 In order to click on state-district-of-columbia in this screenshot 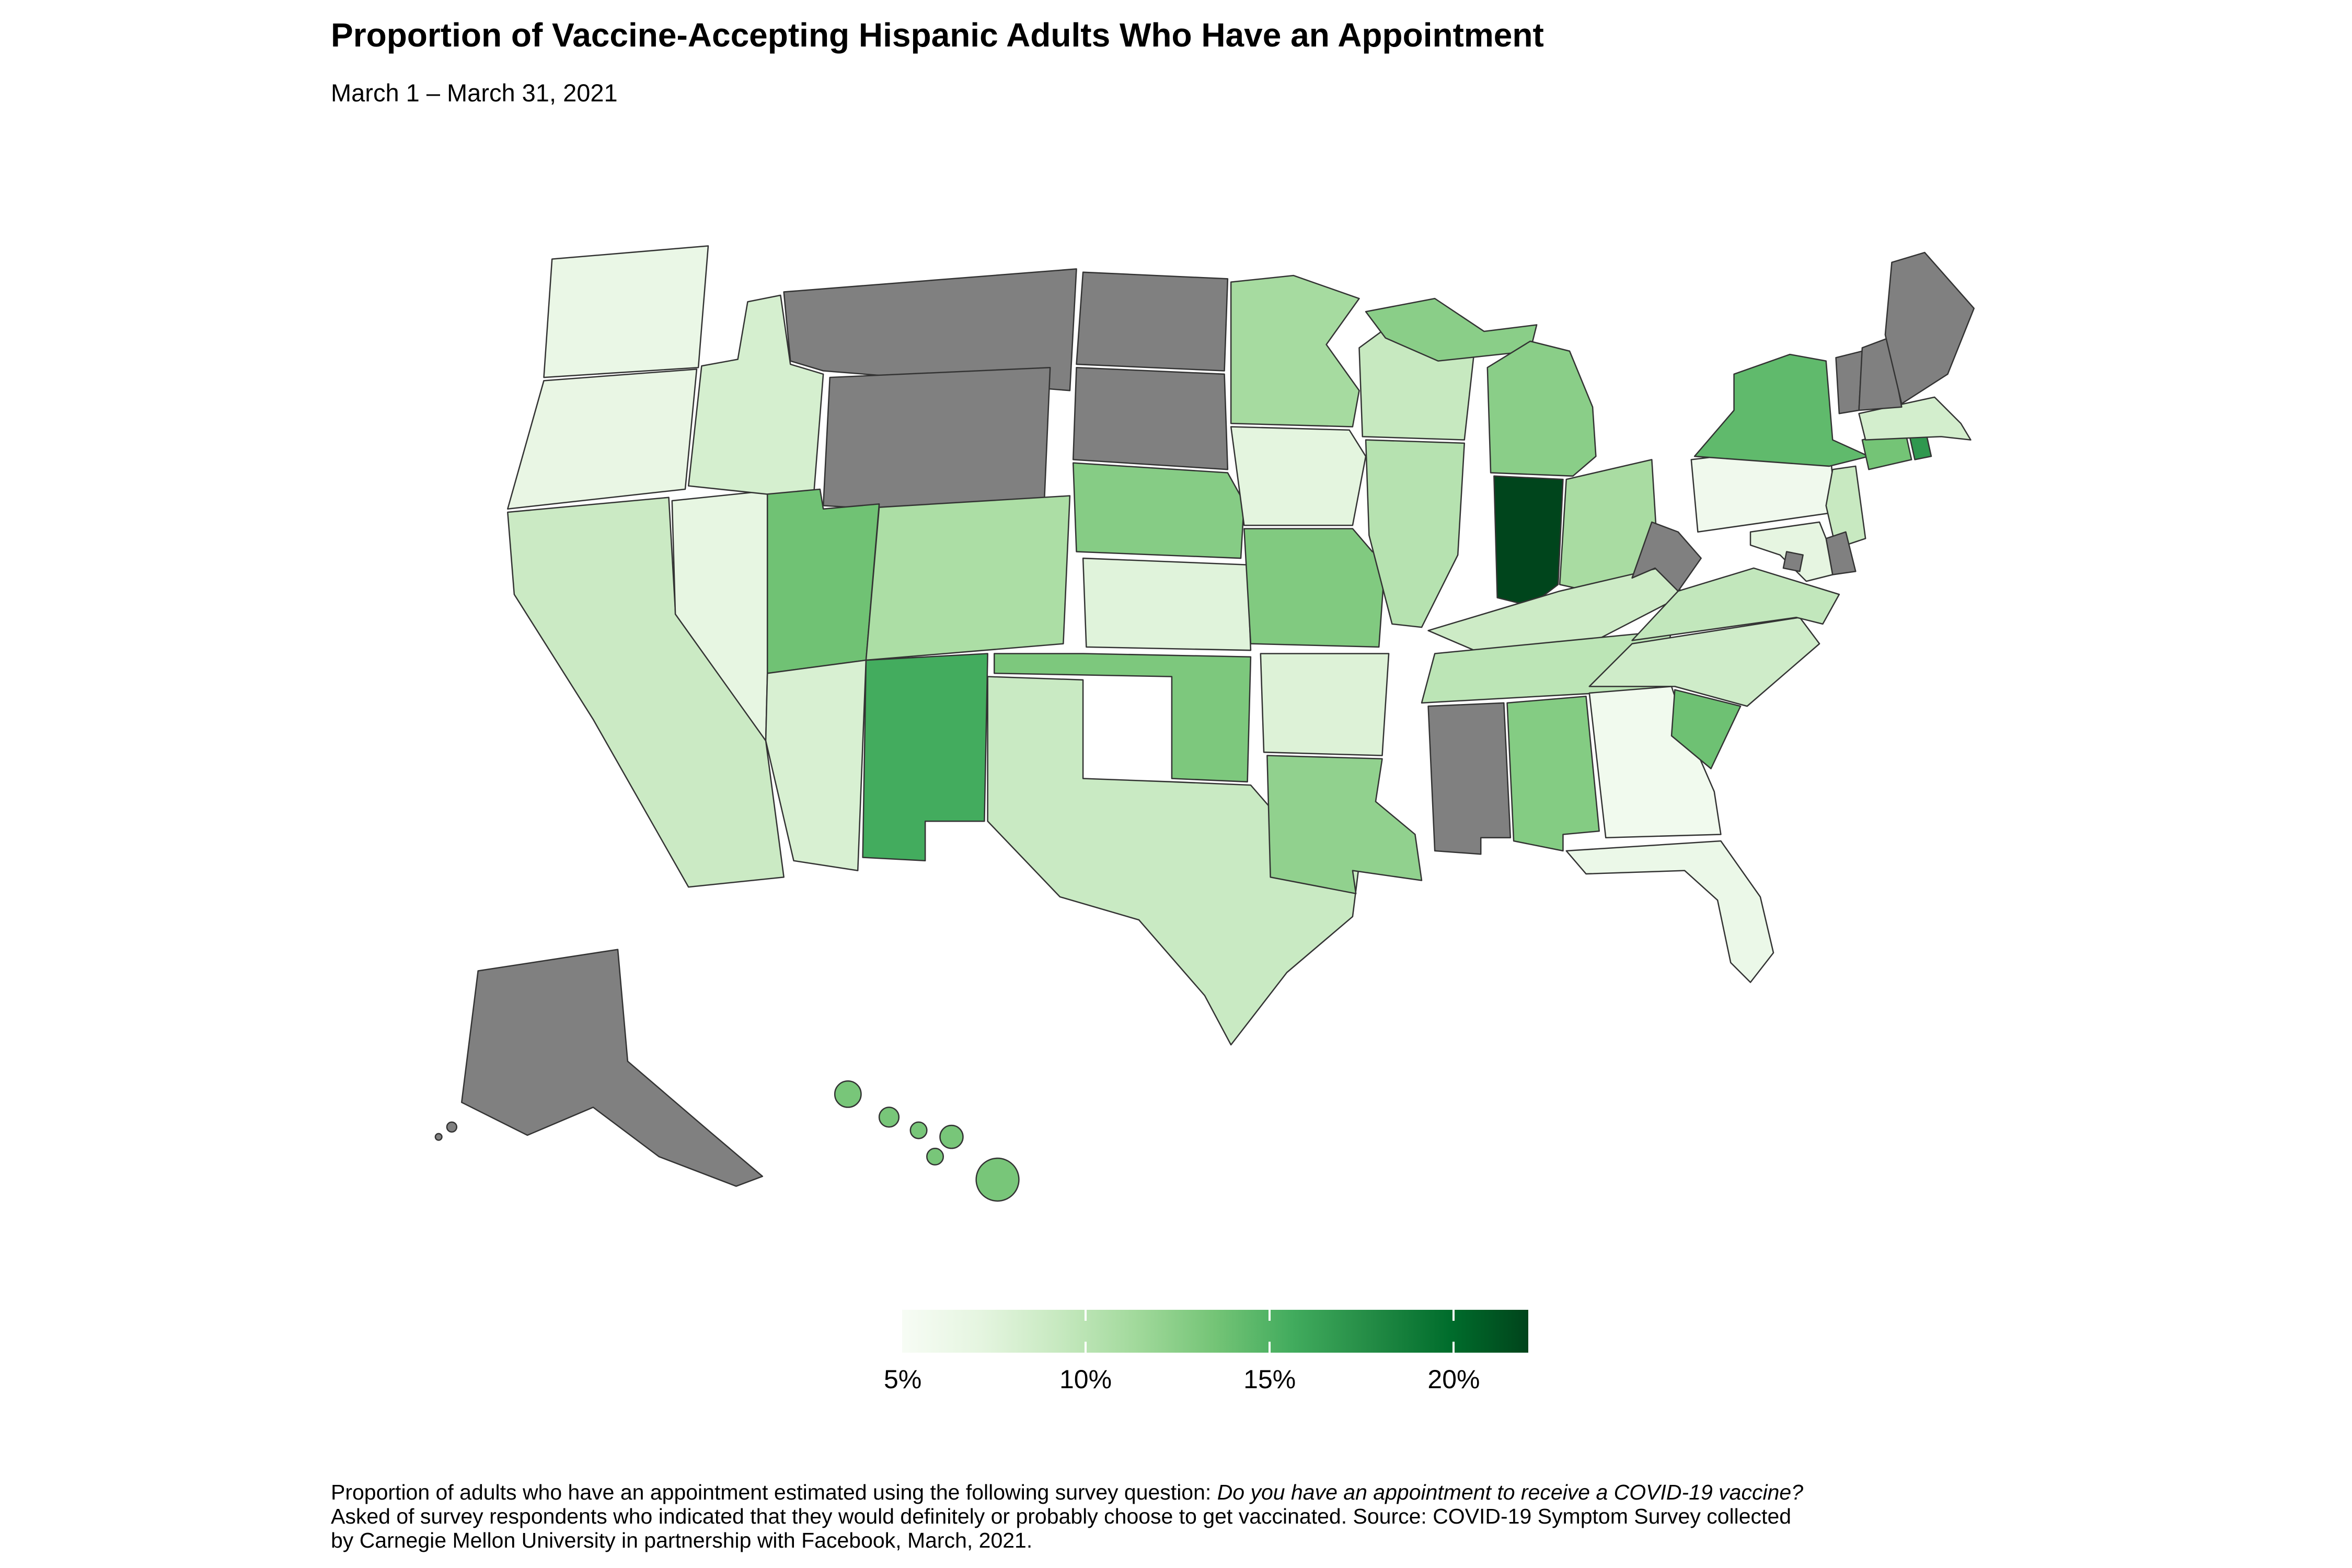, I will do `click(1793, 561)`.